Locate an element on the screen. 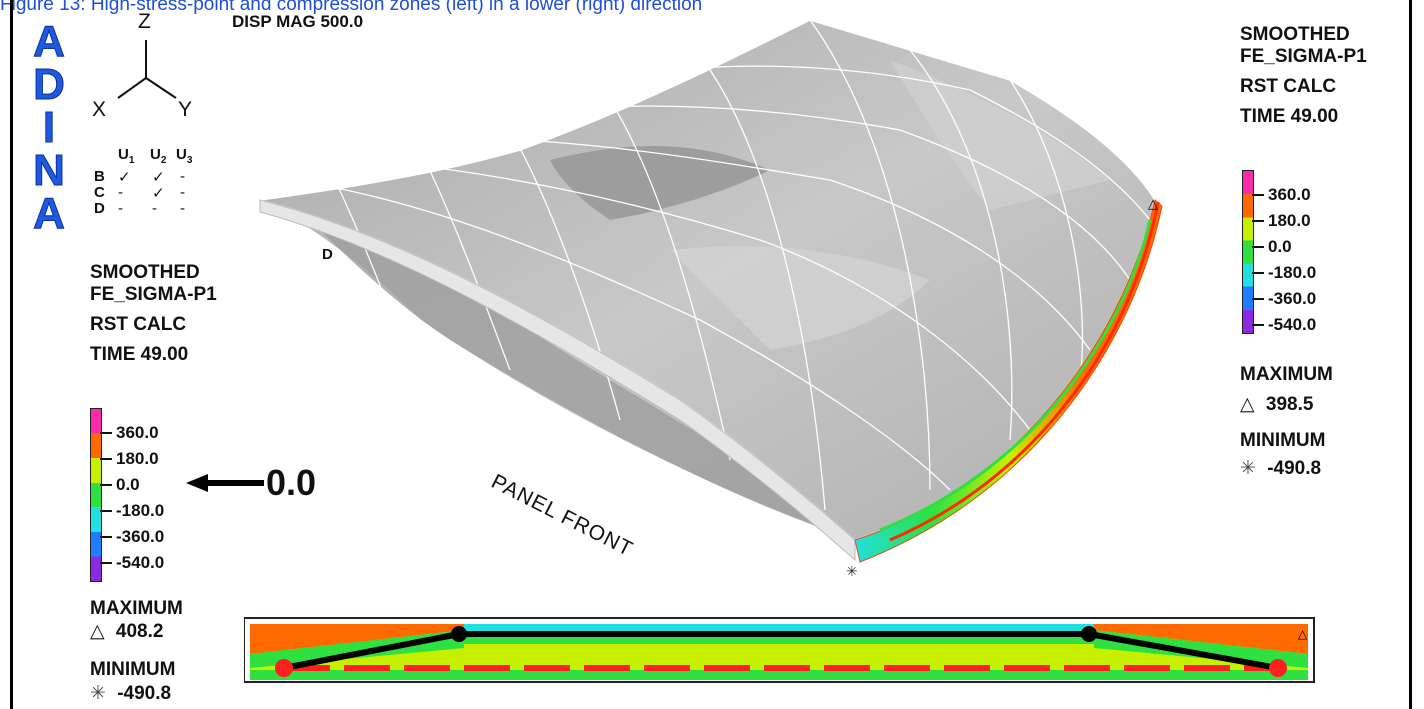 The width and height of the screenshot is (1424, 709). left-legend-line-time: TIME 49.00 is located at coordinates (139, 354).